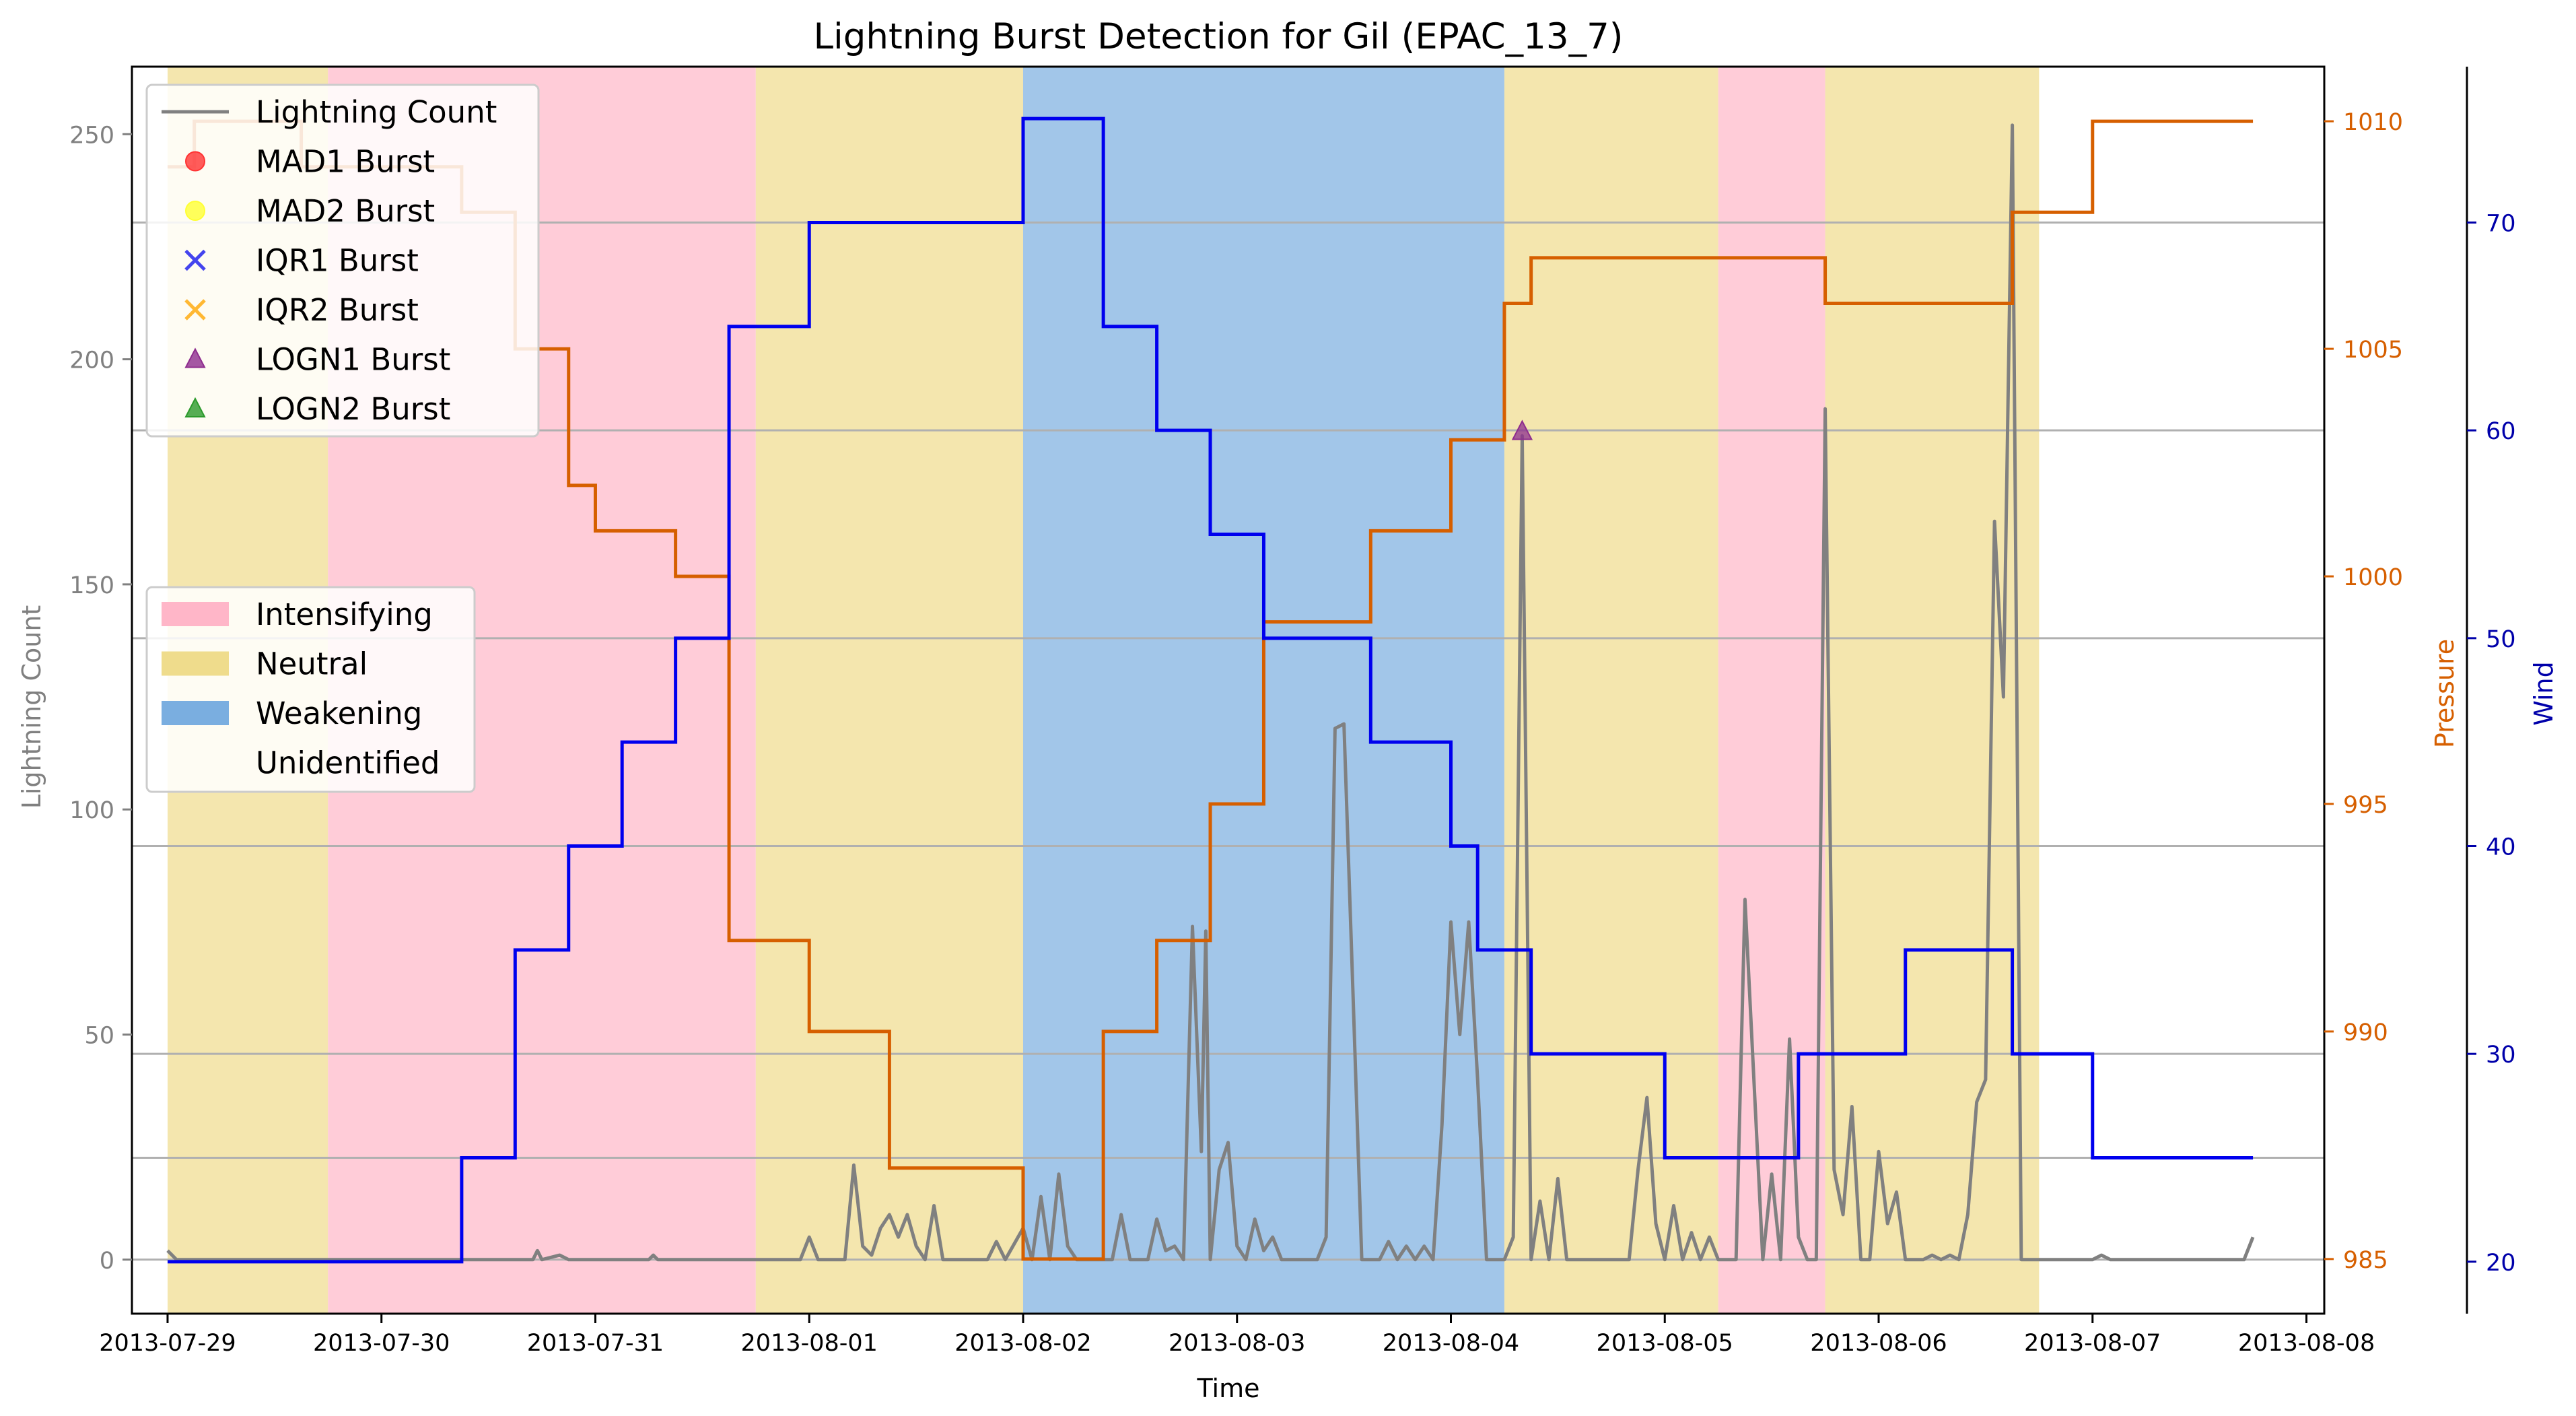 This screenshot has width=2576, height=1416. Describe the element at coordinates (91, 585) in the screenshot. I see `y-tick-label-left: 150` at that location.